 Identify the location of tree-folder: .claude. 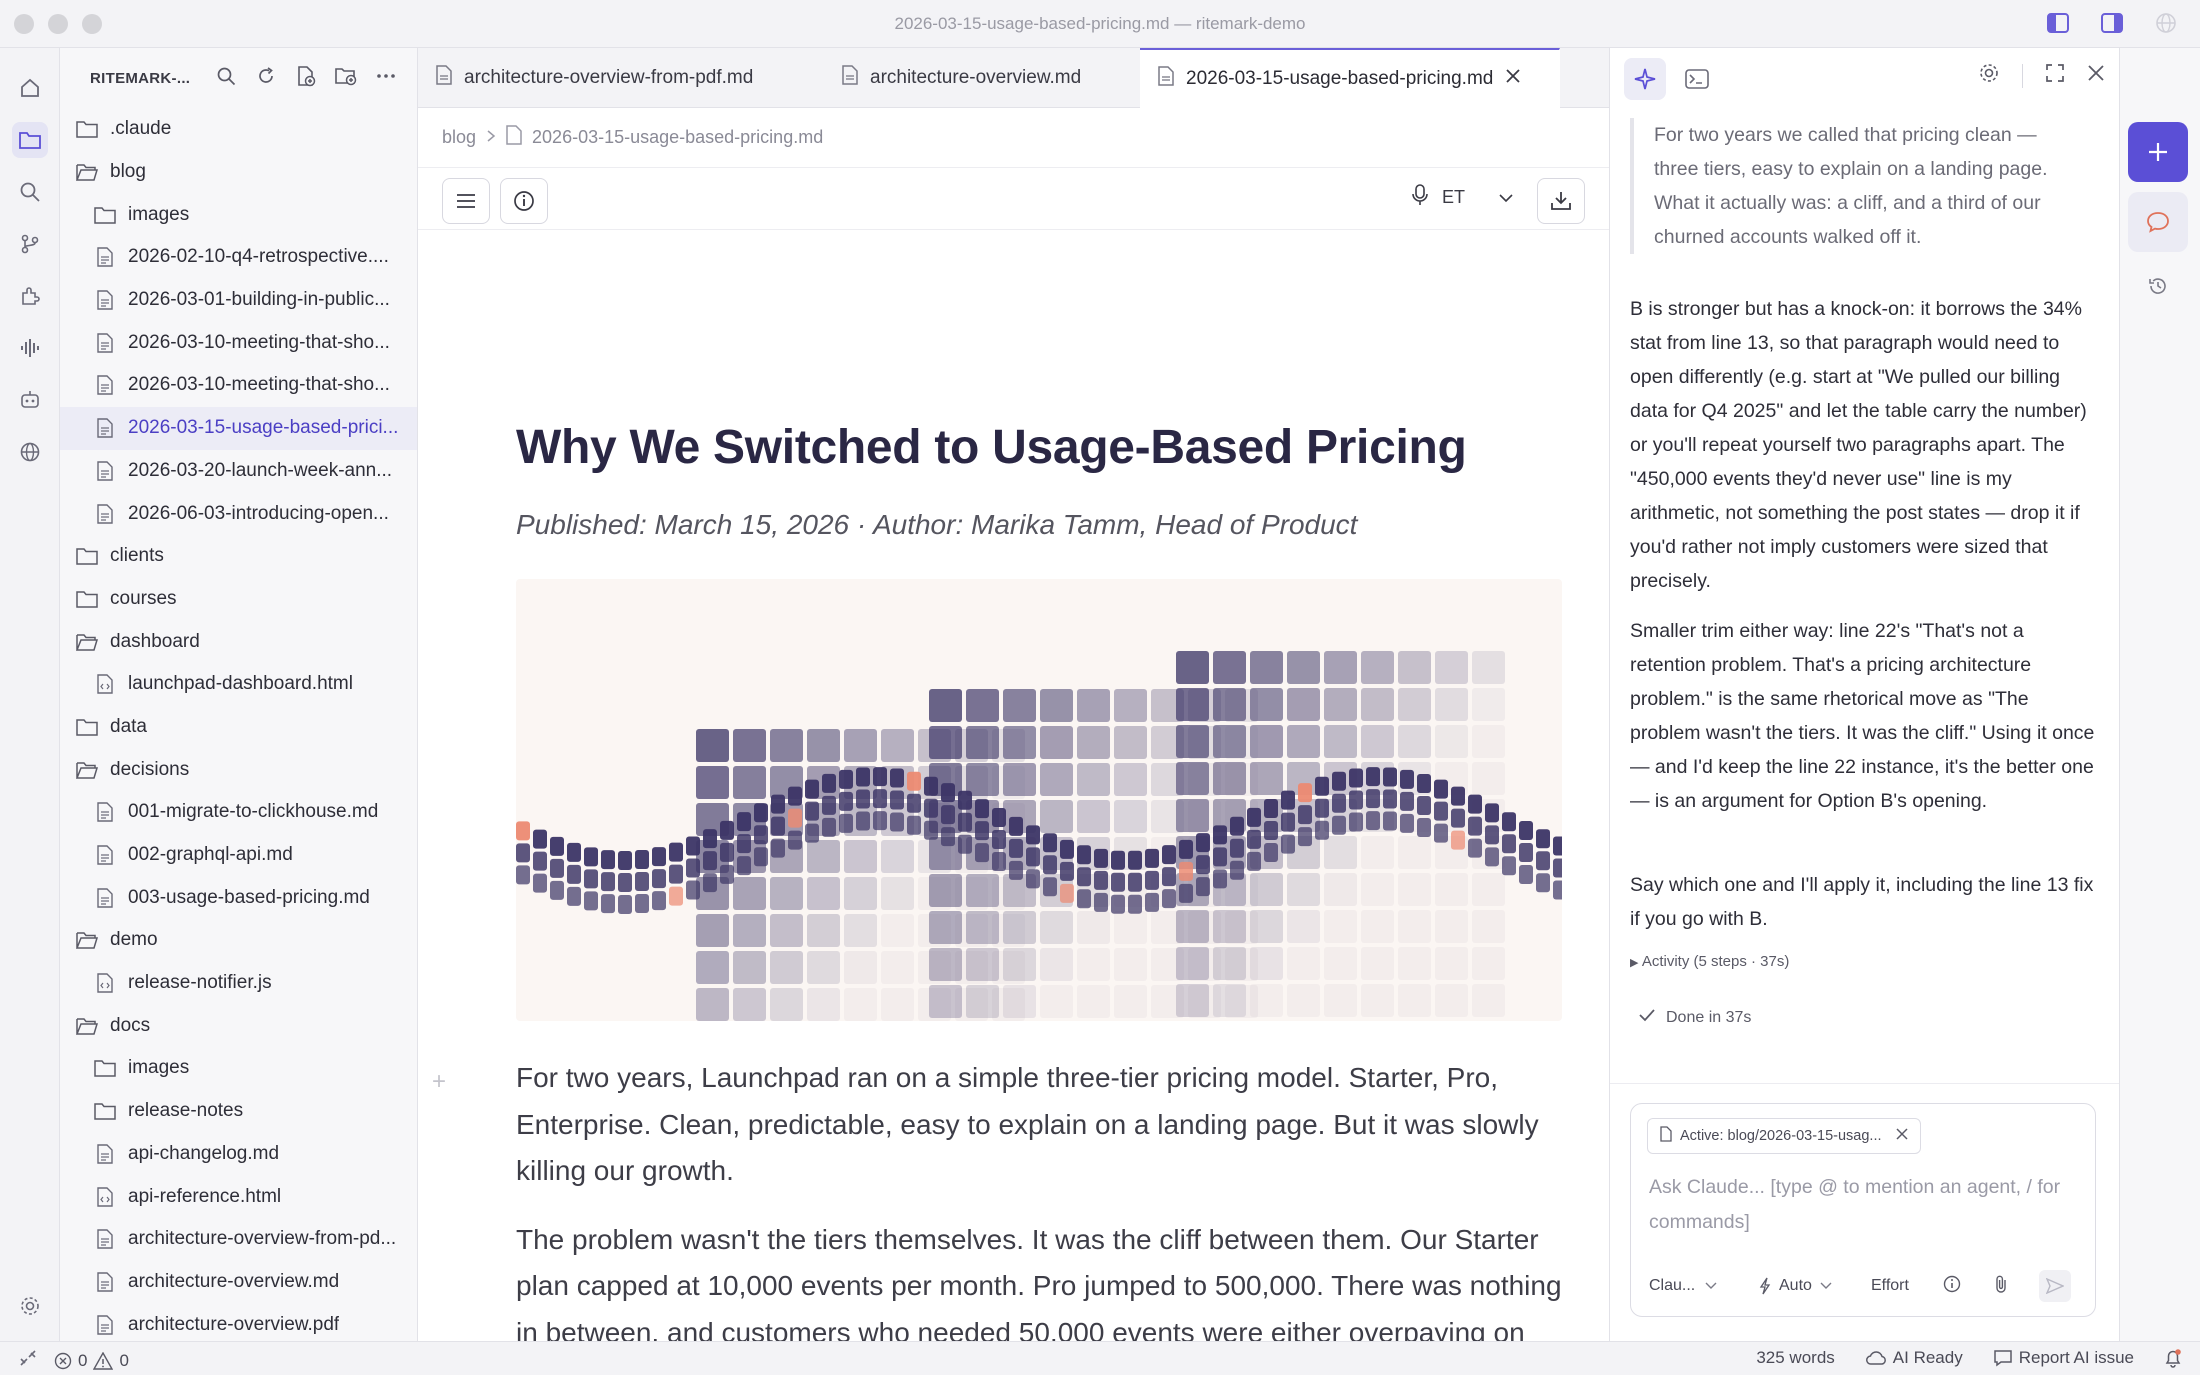
(238, 129).